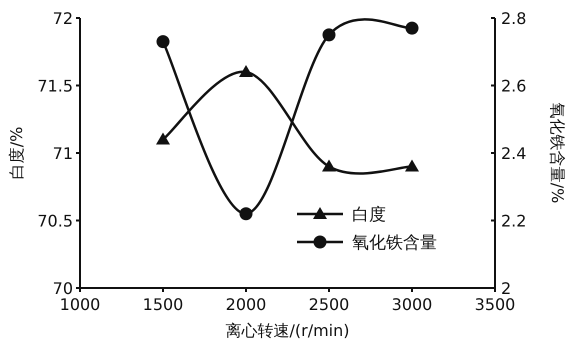 Image resolution: width=572 pixels, height=346 pixels. I want to click on y-tick-label: 70, so click(62, 288).